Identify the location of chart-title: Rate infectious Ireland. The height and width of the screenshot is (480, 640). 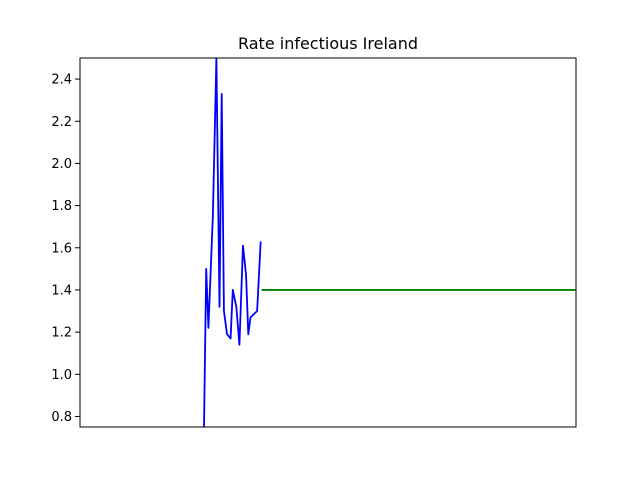
(328, 43).